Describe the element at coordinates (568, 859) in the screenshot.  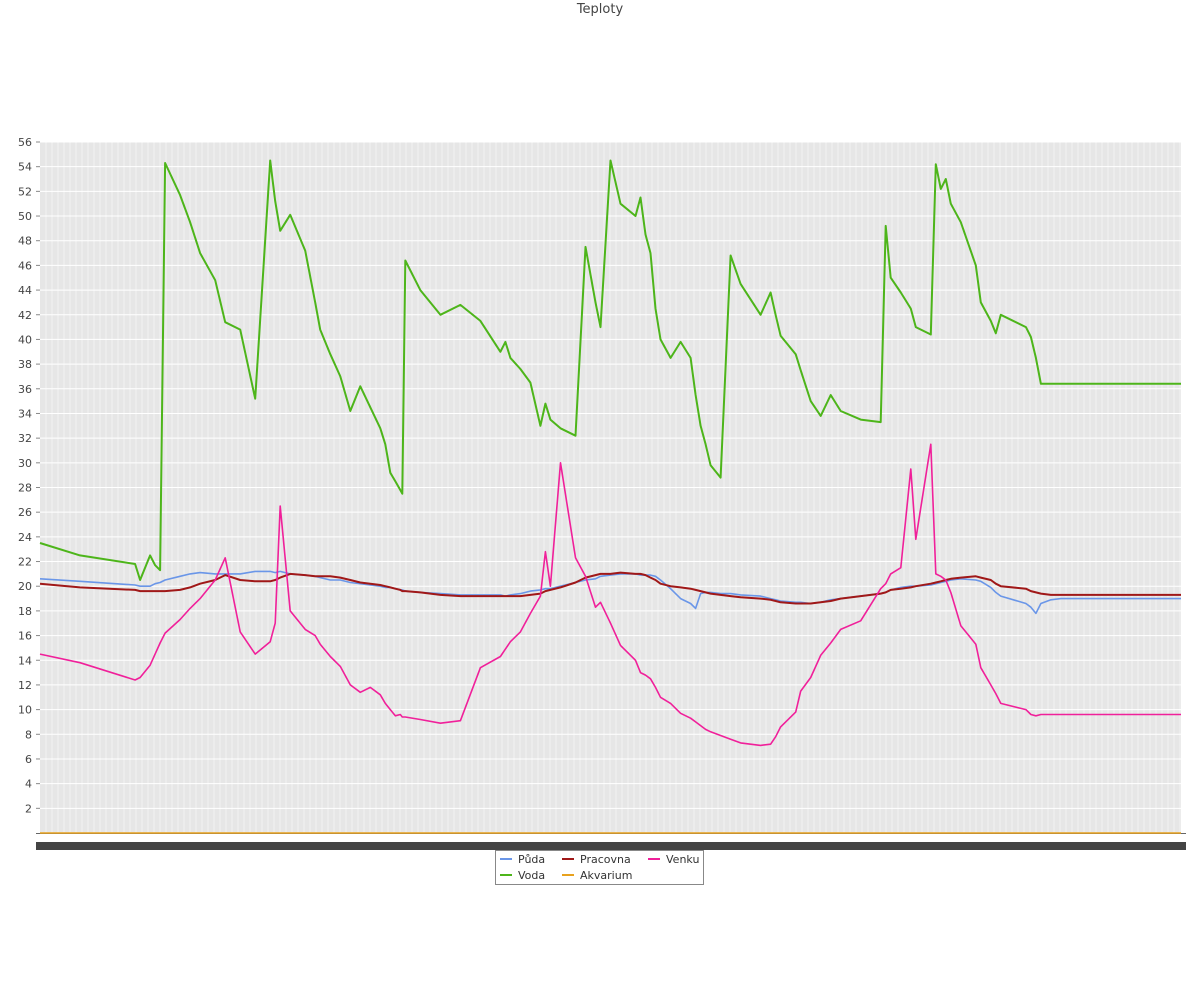
I see `legend-swatch-pracovna` at that location.